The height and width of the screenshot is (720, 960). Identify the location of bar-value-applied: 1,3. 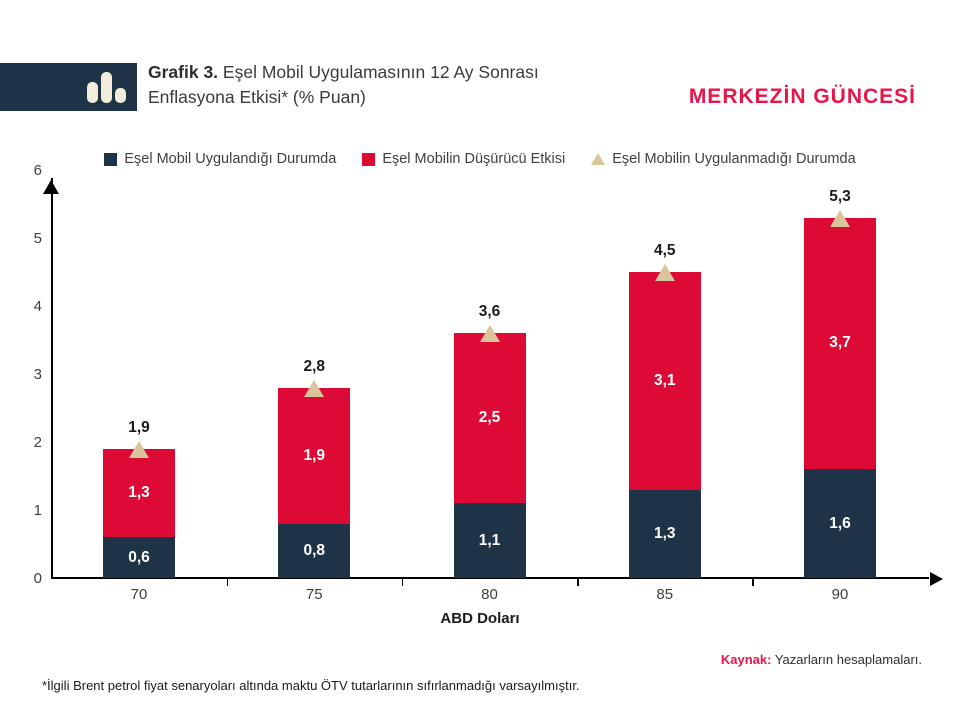
(664, 533).